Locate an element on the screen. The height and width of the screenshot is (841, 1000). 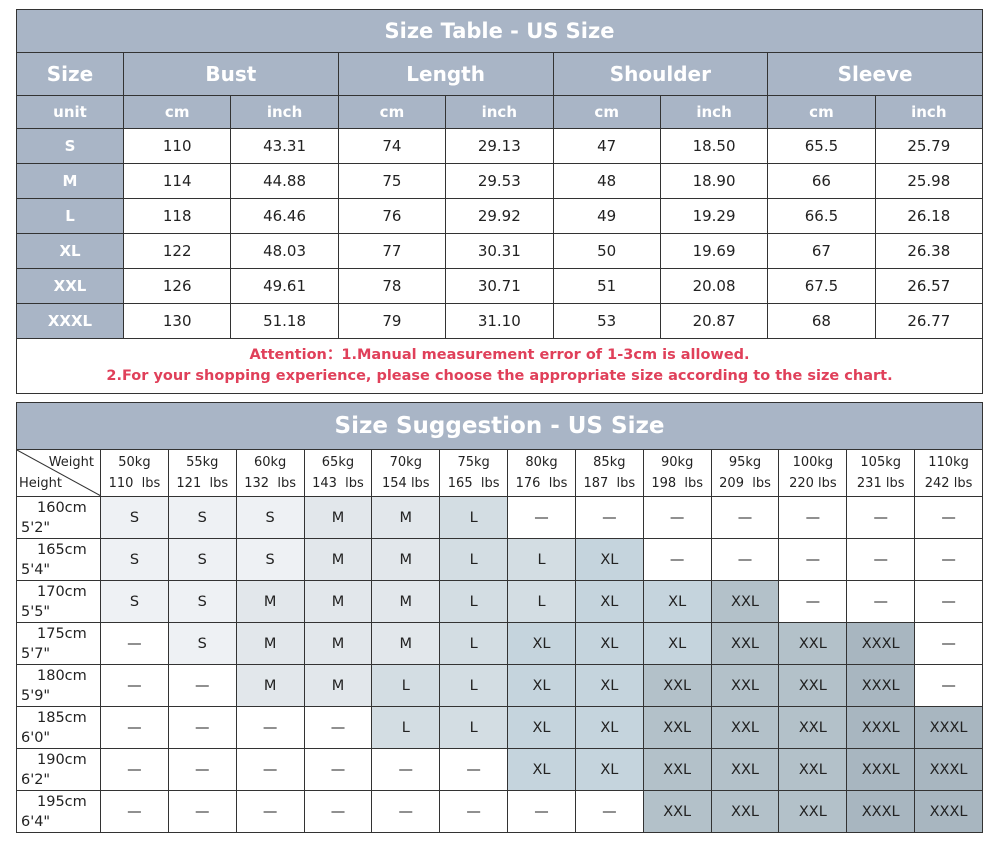
diagonal-divider is located at coordinates (59, 473).